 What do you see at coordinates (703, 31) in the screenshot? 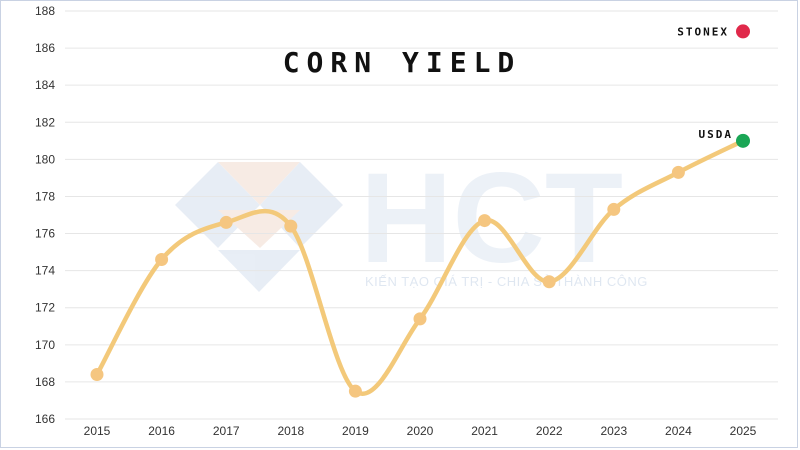
I see `annotation-label: STONEX` at bounding box center [703, 31].